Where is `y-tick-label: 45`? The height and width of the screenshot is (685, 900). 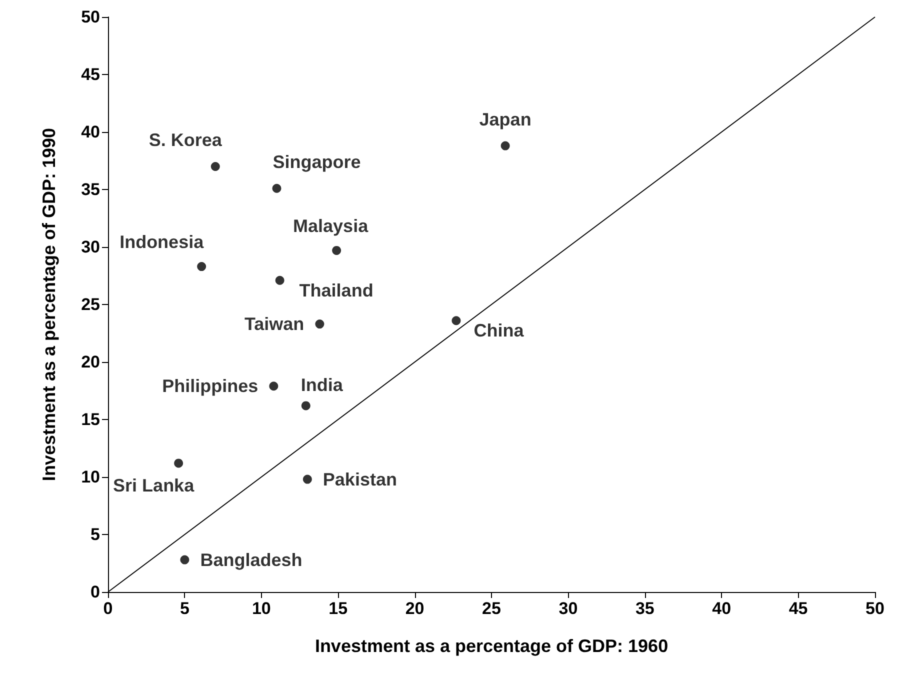
y-tick-label: 45 is located at coordinates (90, 74).